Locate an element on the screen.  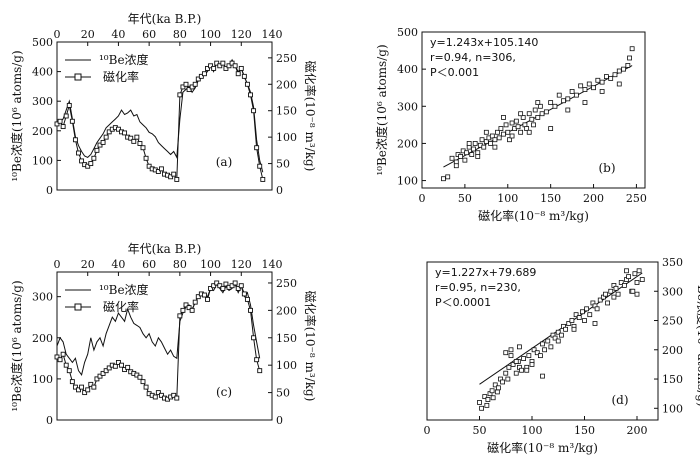
x-tick-label: 200 is located at coordinates (637, 430).